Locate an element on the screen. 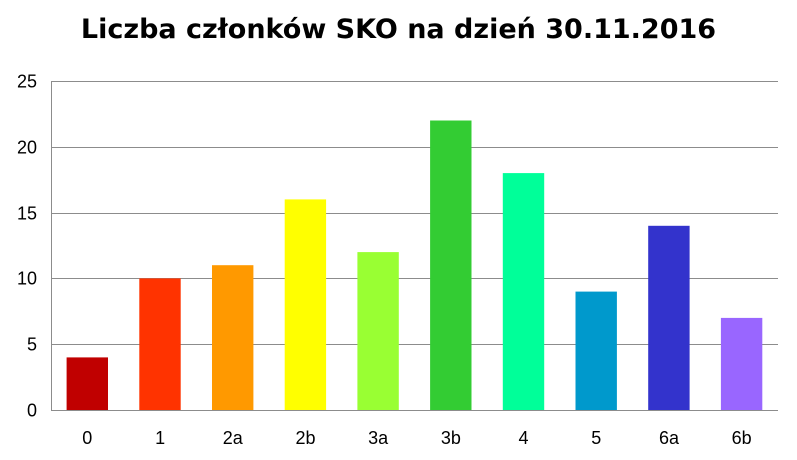  bar-6a is located at coordinates (669, 317).